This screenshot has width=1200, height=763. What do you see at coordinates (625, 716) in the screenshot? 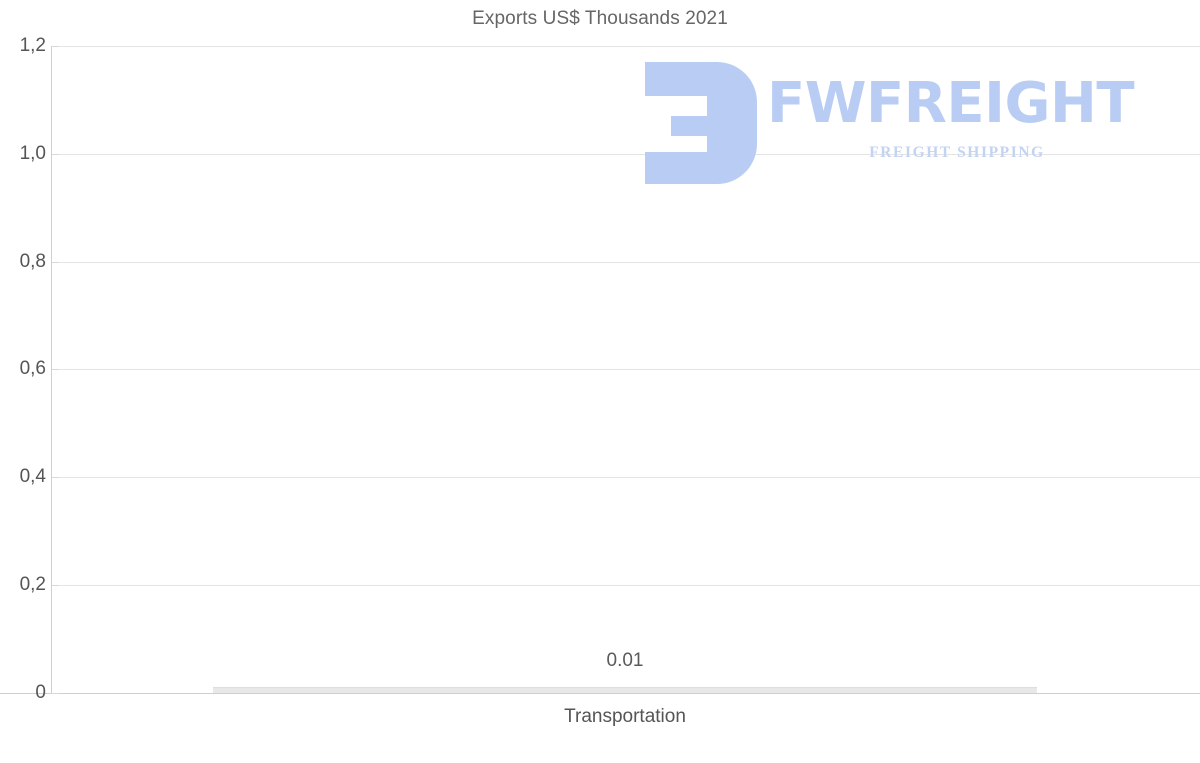
I see `x-tick-label-transportation: Transportation` at bounding box center [625, 716].